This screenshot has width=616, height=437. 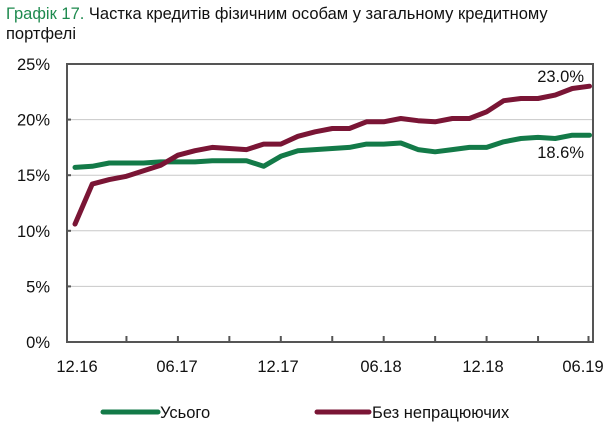 I want to click on x-tick-label: 12.17, so click(x=277, y=367).